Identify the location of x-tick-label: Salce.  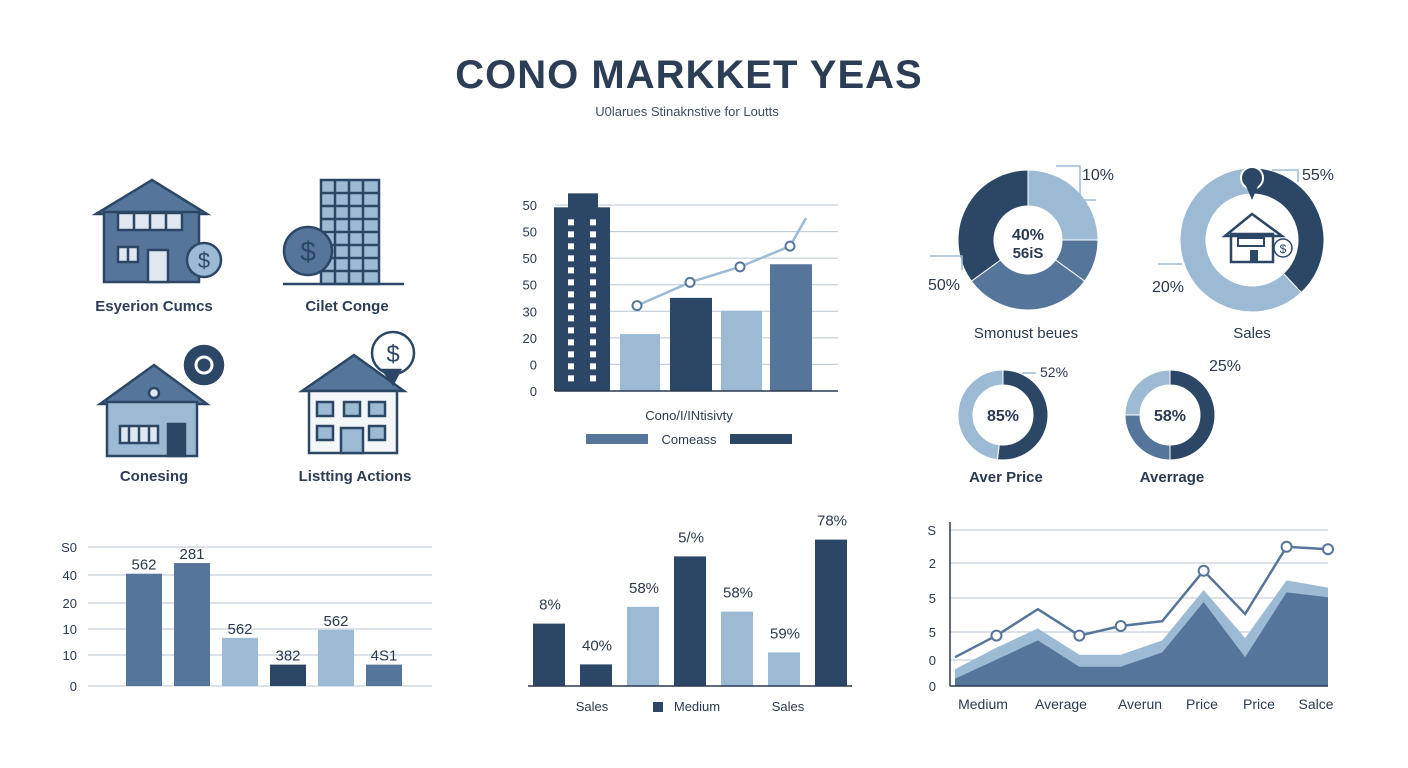
(1315, 704).